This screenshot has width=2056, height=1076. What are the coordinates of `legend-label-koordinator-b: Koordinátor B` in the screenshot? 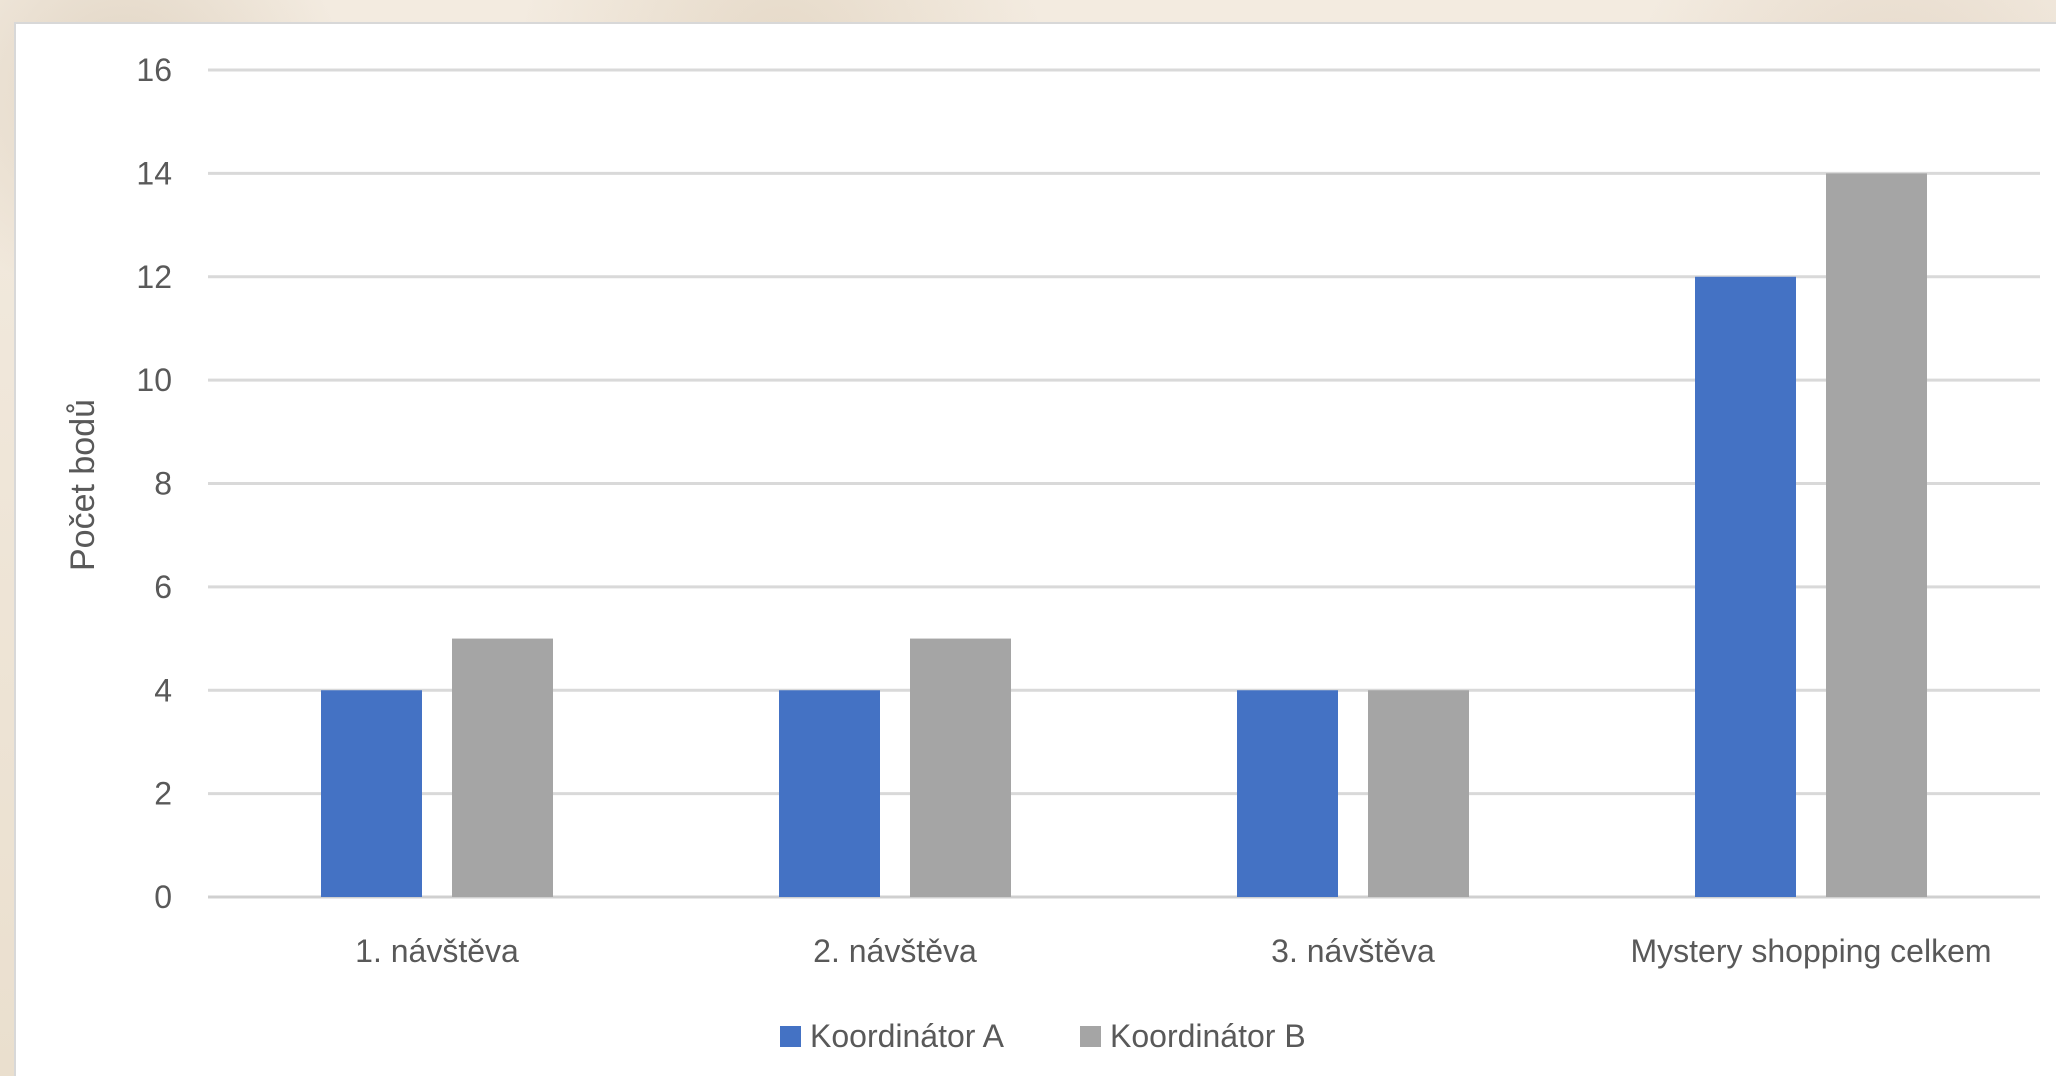 It's located at (1208, 1036).